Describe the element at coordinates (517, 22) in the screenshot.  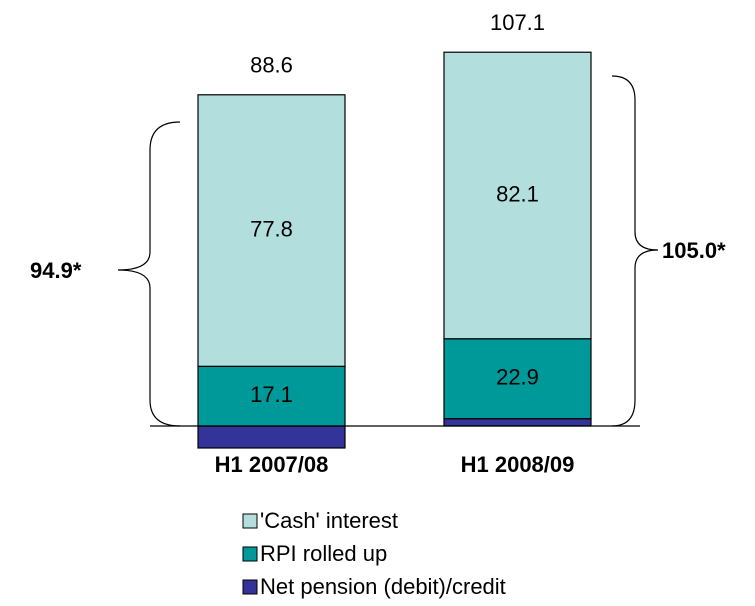
I see `total-label: 107.1` at that location.